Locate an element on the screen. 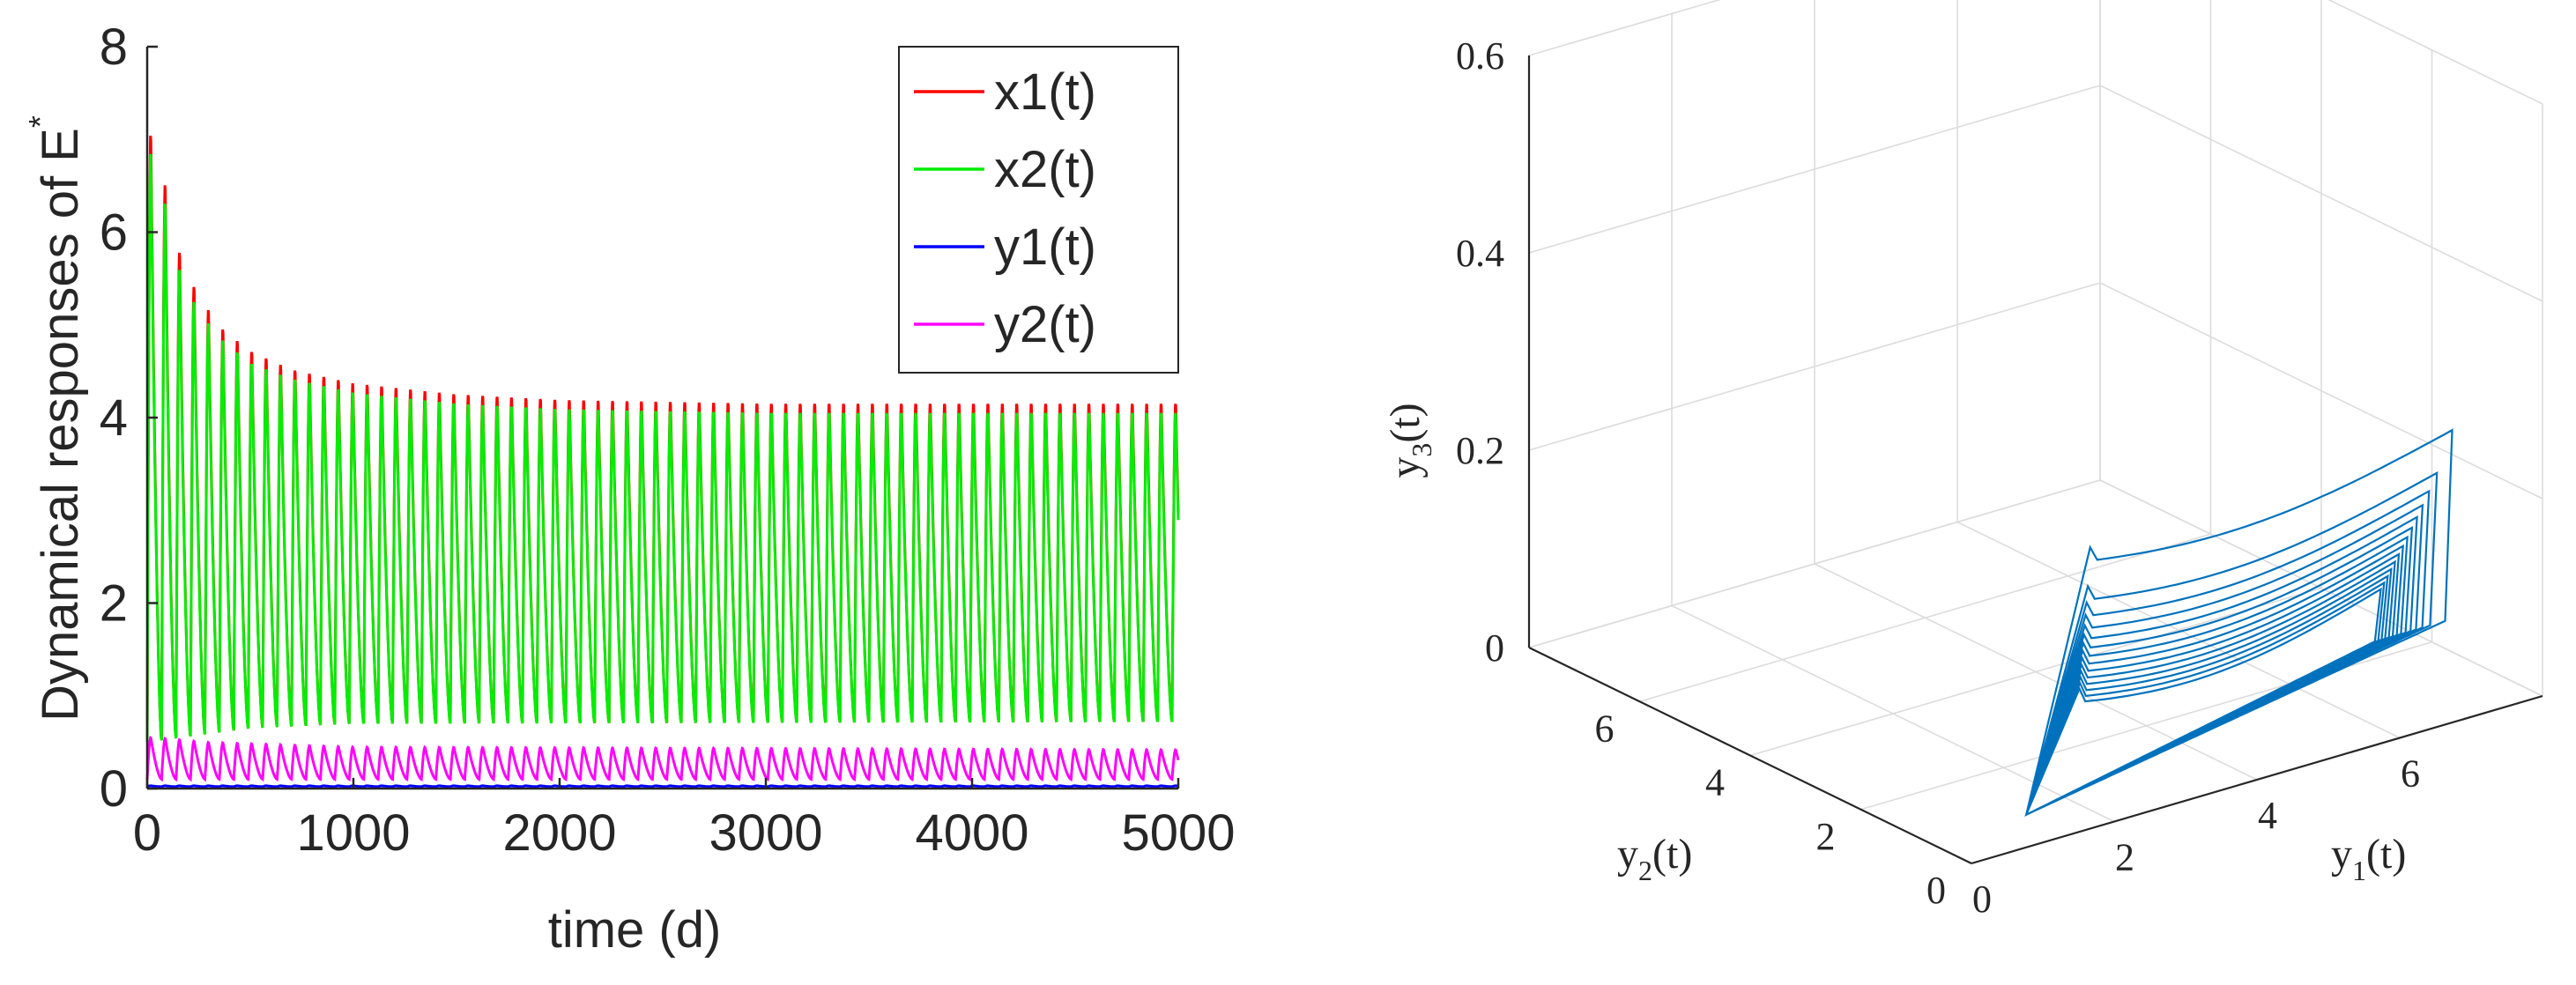 The image size is (2576, 985). x-tick-label: 4000 is located at coordinates (971, 833).